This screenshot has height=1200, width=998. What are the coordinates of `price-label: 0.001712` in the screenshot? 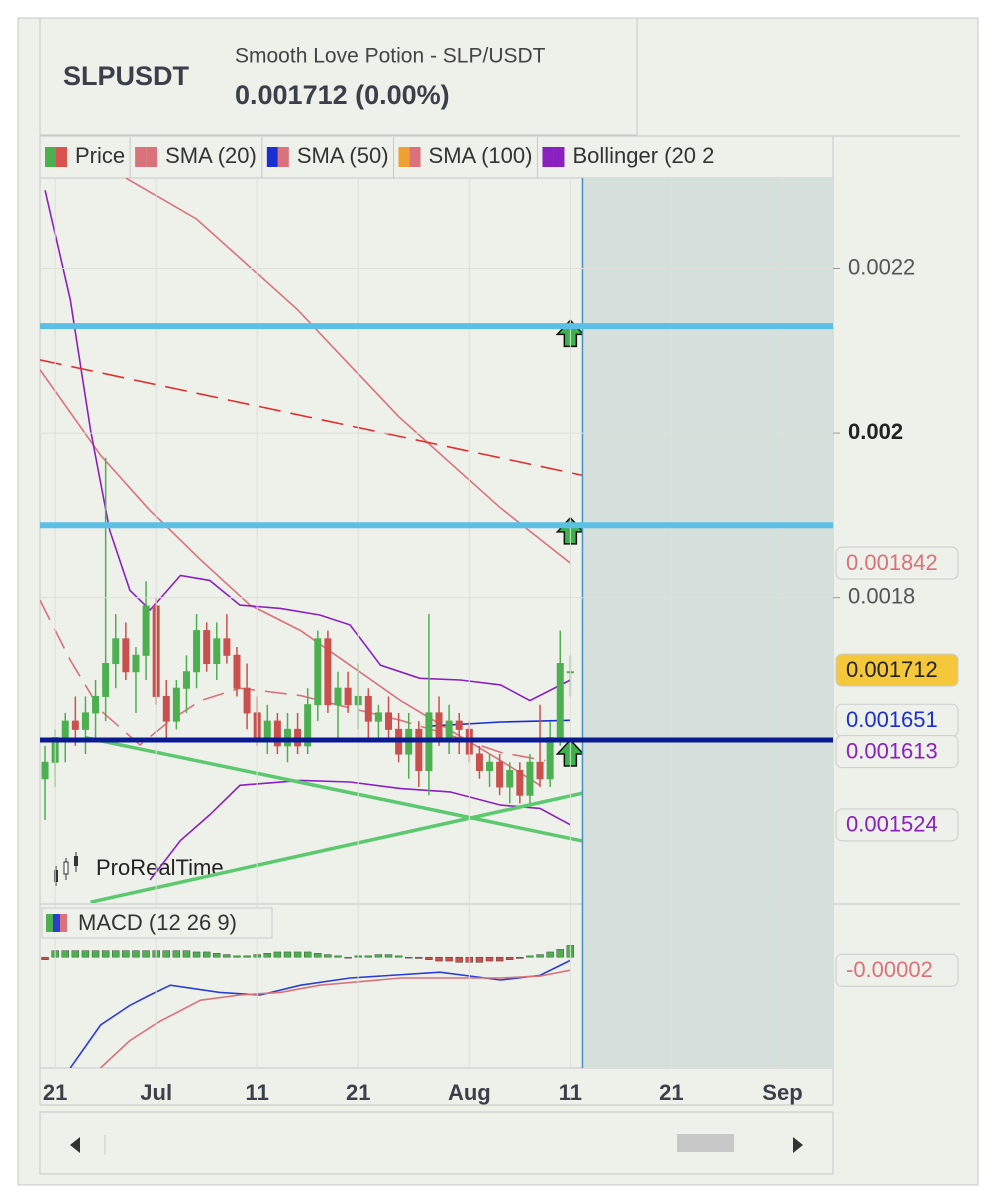 It's located at (892, 669).